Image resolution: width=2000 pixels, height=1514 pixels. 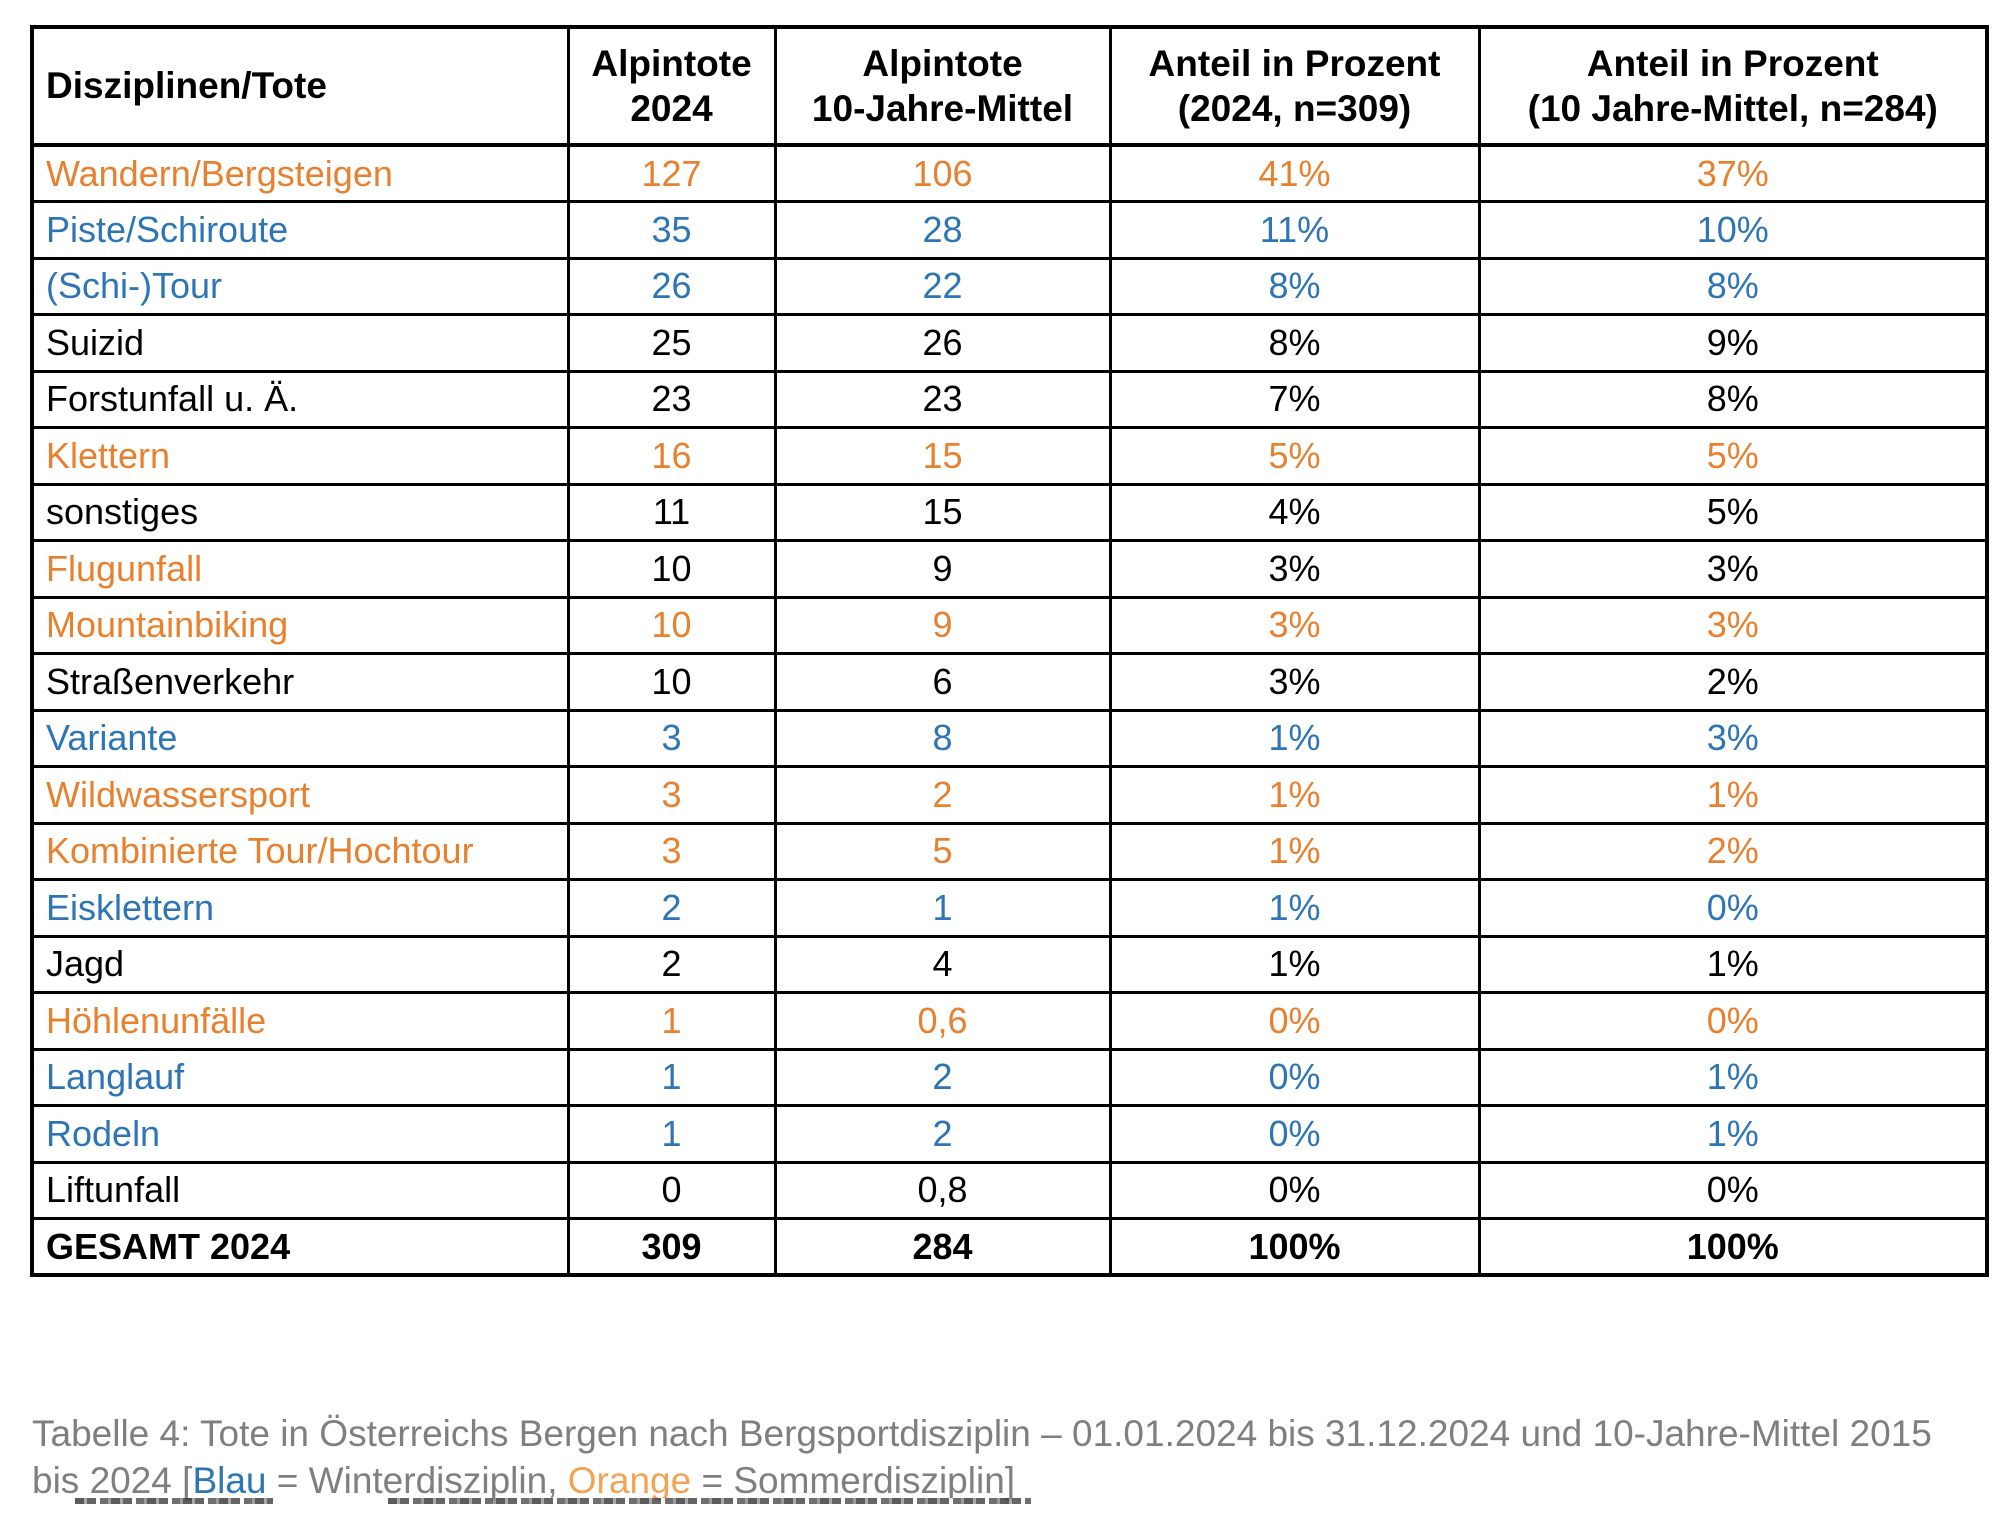 I want to click on table-row: Piste/Schiroute 35 28 11% 10%, so click(x=1009, y=230).